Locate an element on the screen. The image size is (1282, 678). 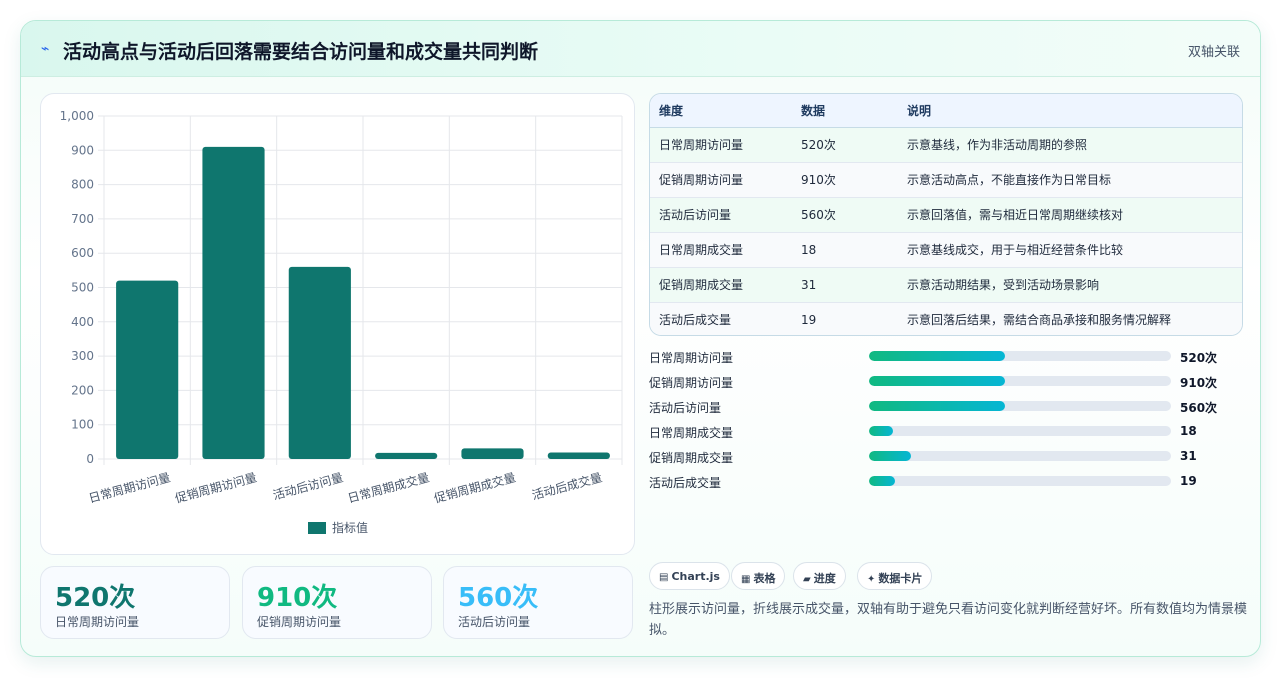
kpi-label: 日常周期访问量 is located at coordinates (97, 622).